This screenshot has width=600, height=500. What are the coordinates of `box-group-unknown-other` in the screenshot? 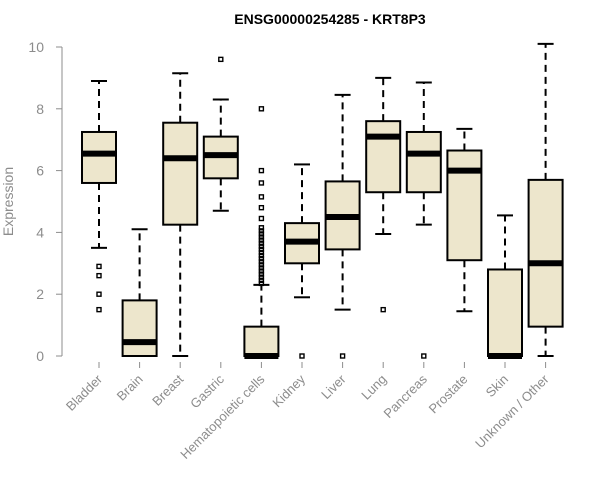 It's located at (545, 199).